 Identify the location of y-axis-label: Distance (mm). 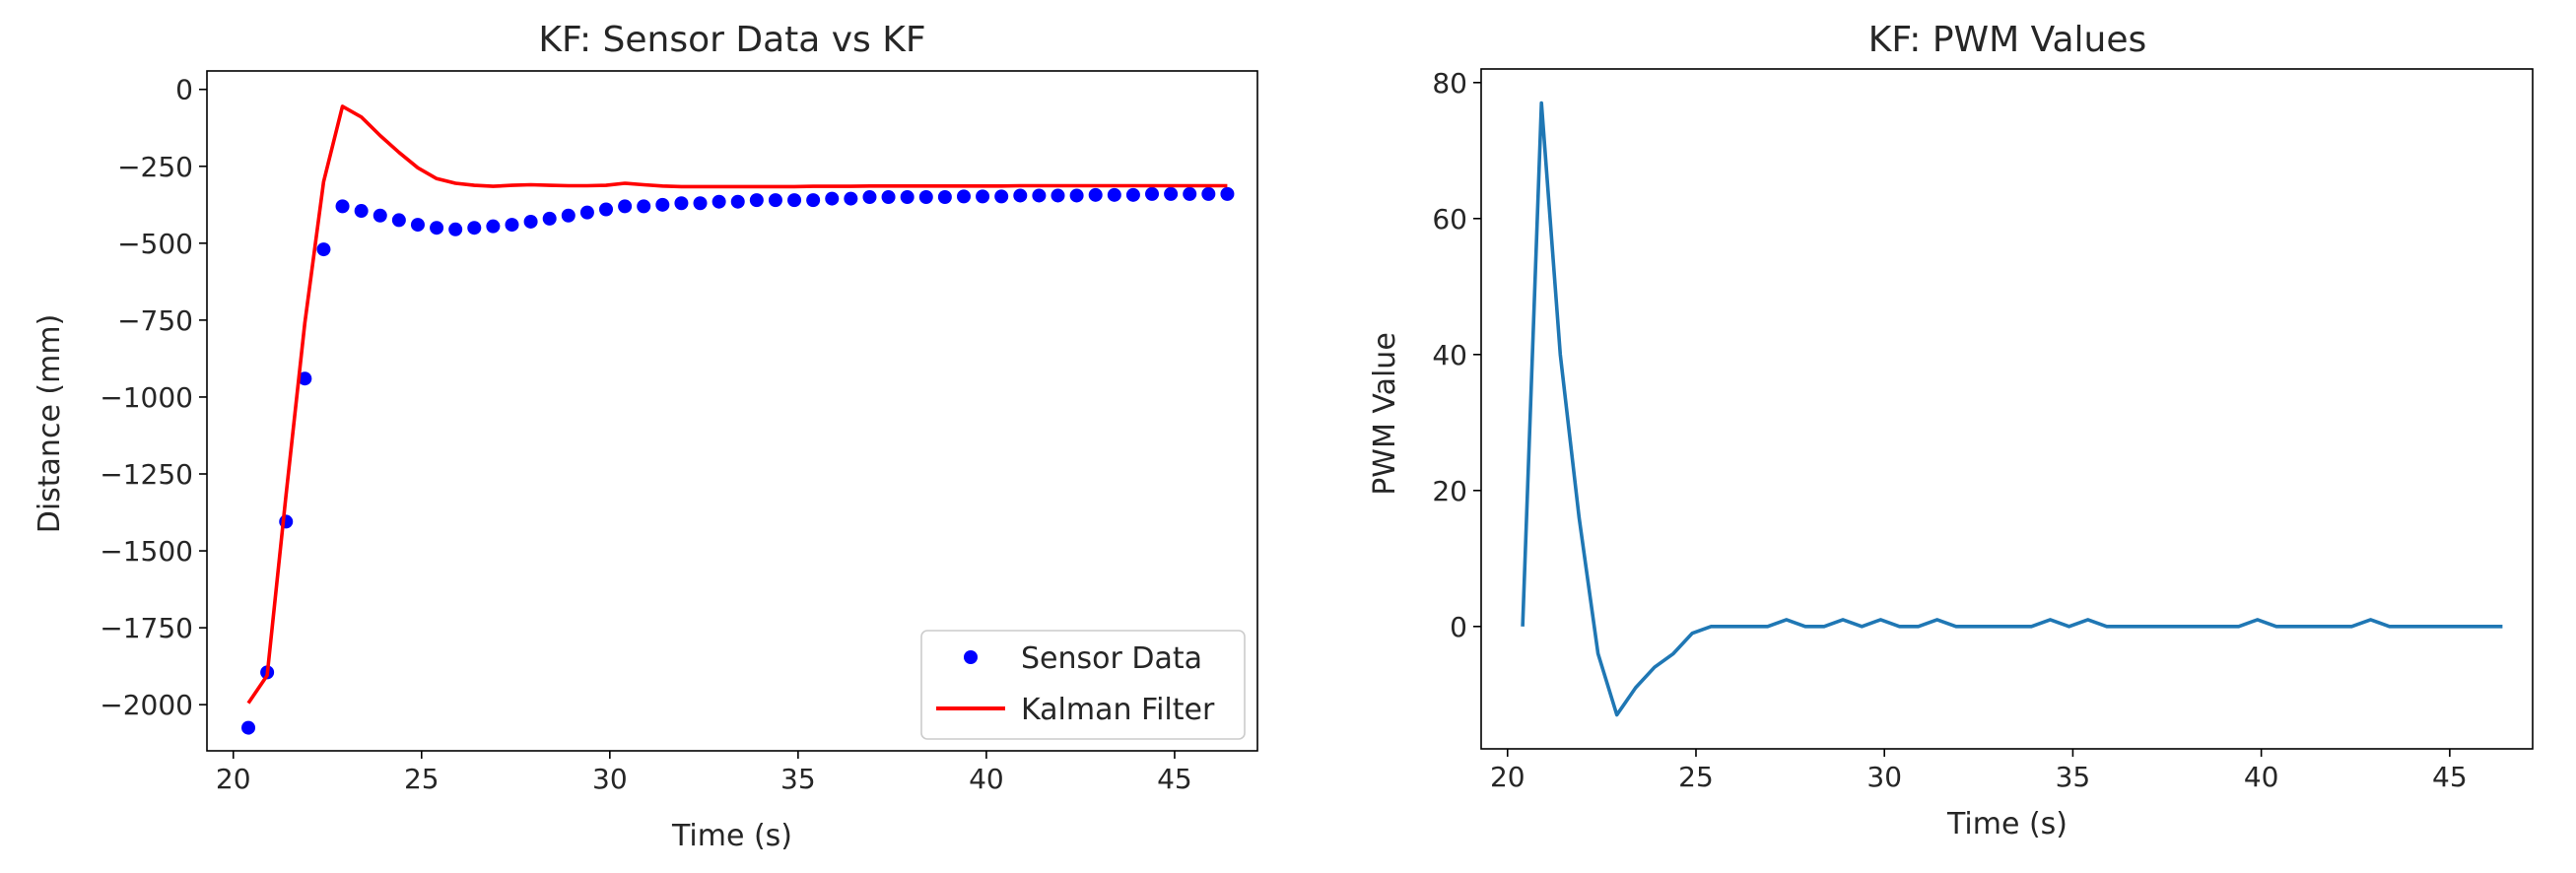
(50, 424).